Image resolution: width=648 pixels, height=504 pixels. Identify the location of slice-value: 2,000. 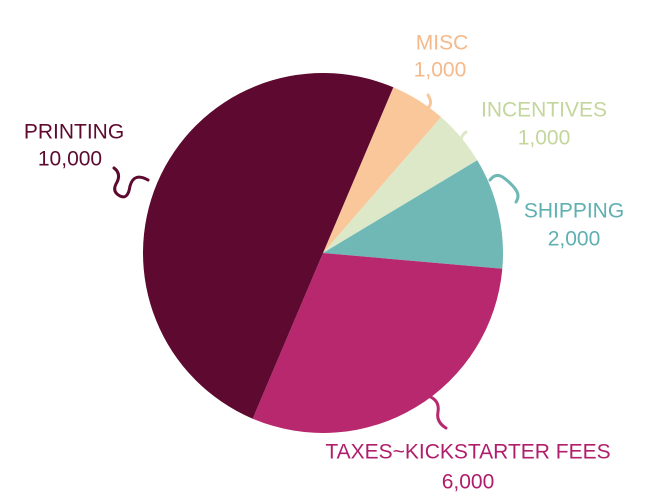
(574, 239).